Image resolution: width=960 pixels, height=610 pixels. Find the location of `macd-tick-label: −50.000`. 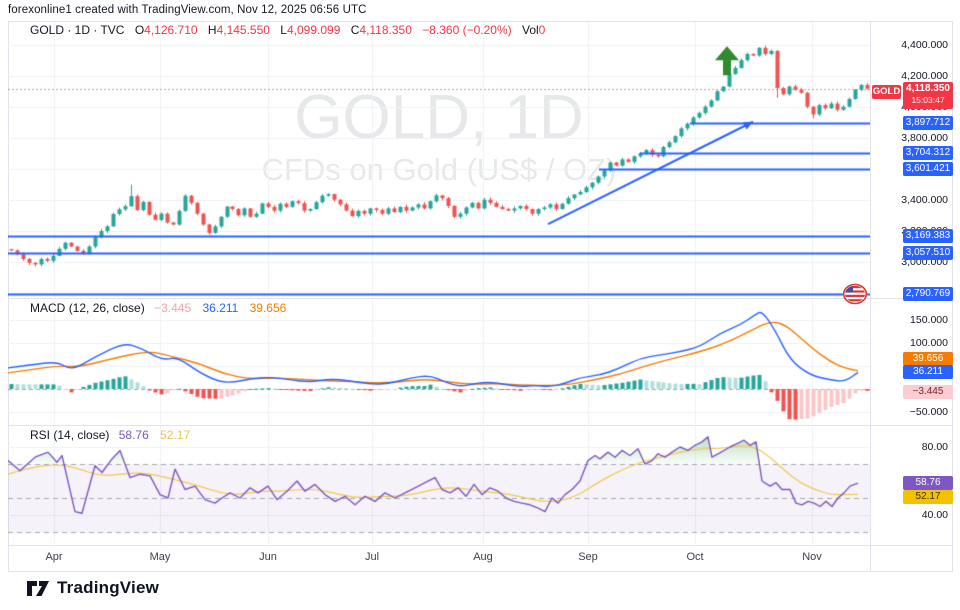

macd-tick-label: −50.000 is located at coordinates (928, 412).